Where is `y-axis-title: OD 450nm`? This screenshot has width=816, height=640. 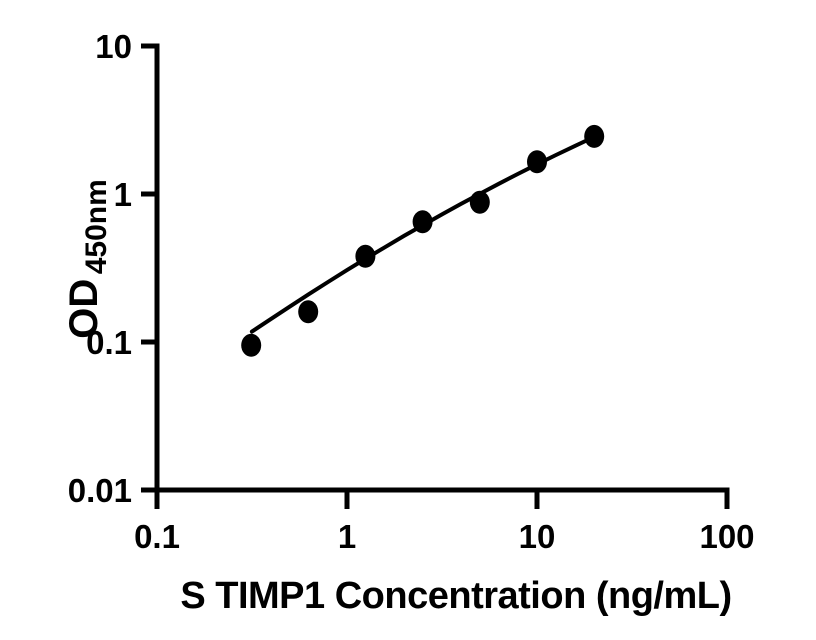
y-axis-title: OD 450nm is located at coordinates (87, 259).